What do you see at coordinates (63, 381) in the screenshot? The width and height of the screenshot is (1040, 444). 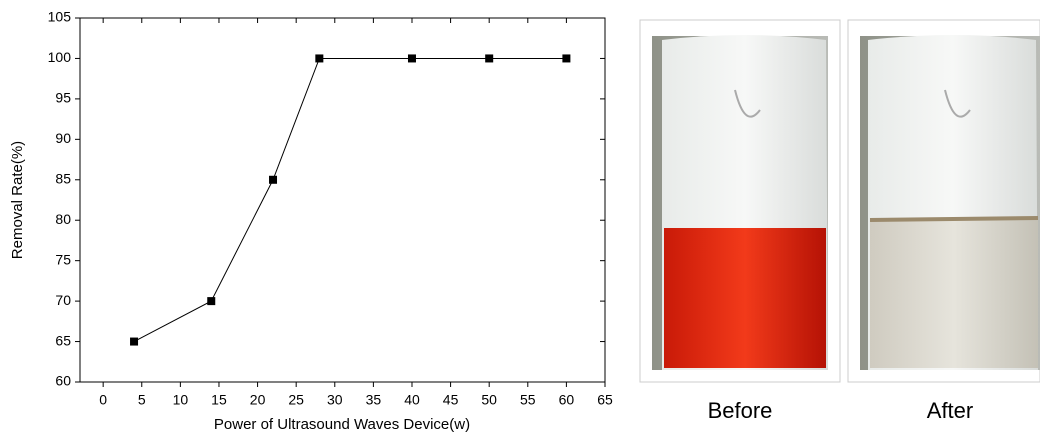 I see `y-tick-label: 60` at bounding box center [63, 381].